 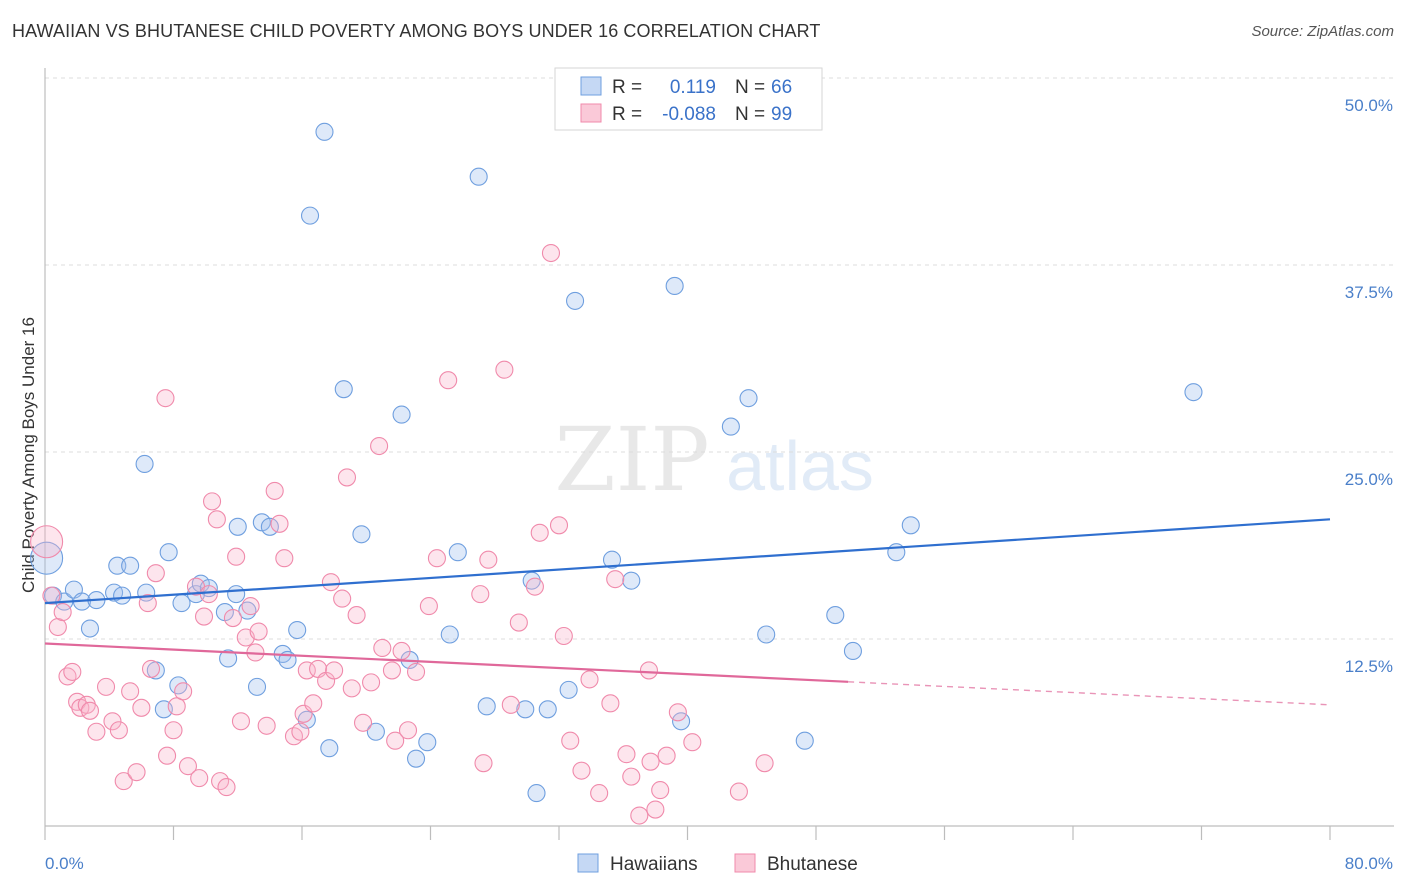 I want to click on stats-swatch-bhutanese, so click(x=591, y=113).